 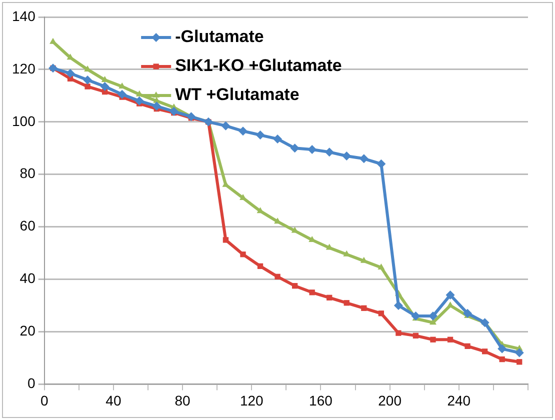 I want to click on x-tick-label: 0, so click(x=44, y=400).